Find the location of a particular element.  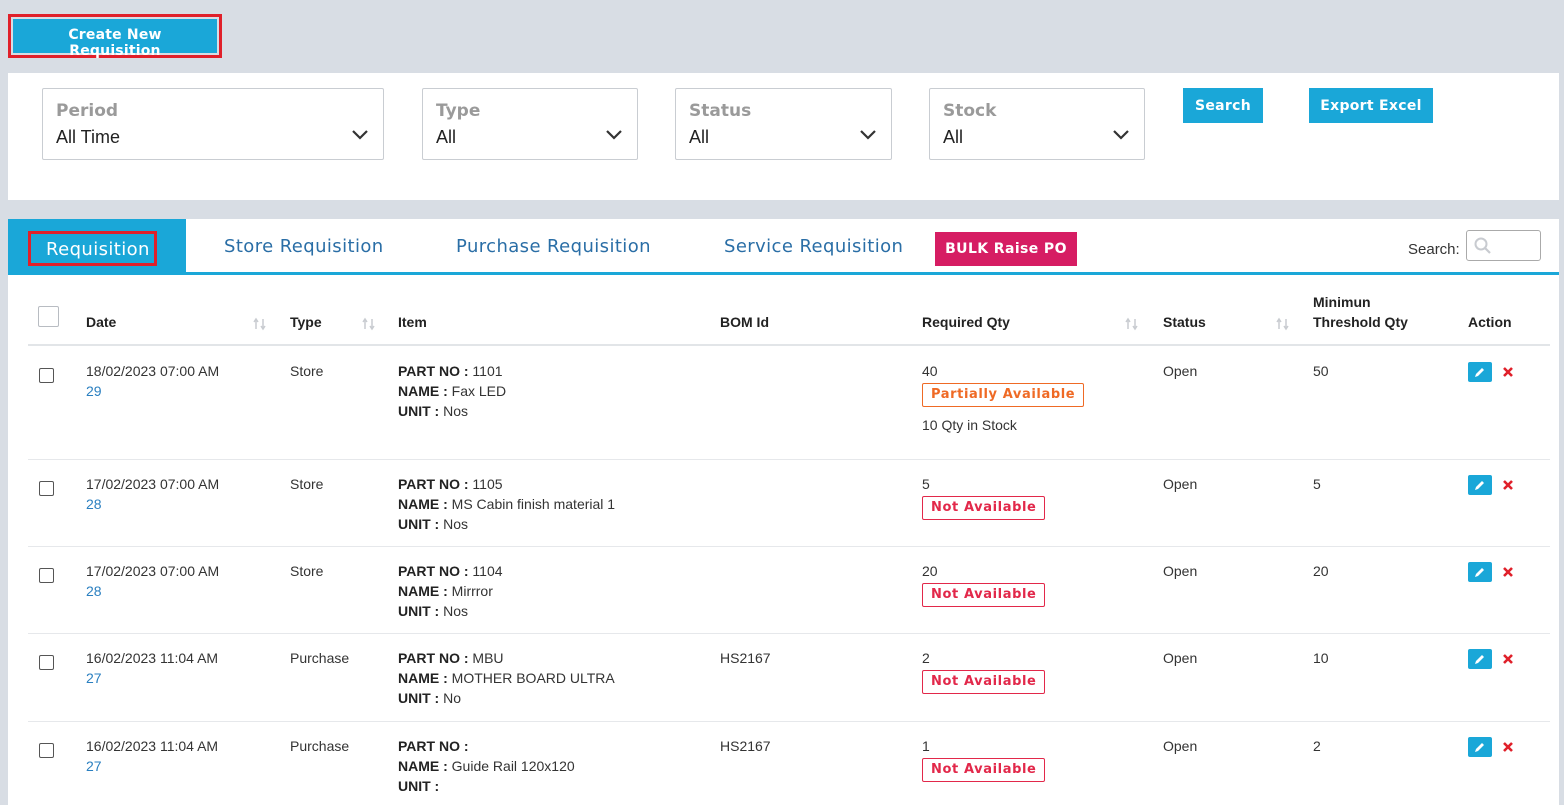

highlight-box: Create New Requisition is located at coordinates (115, 36).